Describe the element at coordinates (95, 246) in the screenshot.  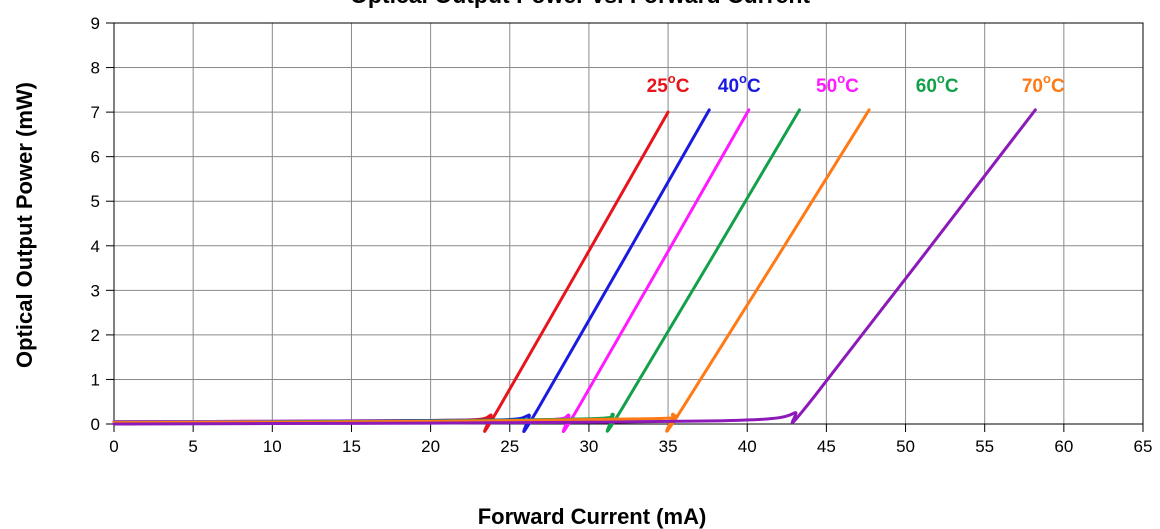
I see `y-tick-label: 4` at that location.